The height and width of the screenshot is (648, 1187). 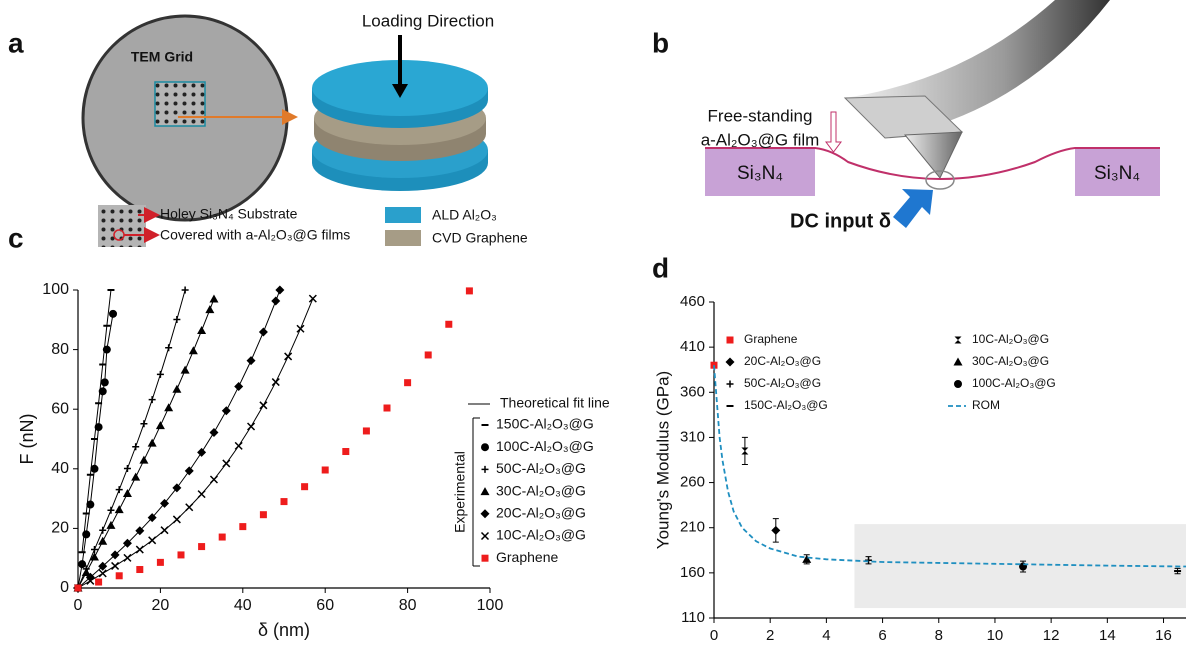 What do you see at coordinates (760, 115) in the screenshot?
I see `film-label: Free-standing` at bounding box center [760, 115].